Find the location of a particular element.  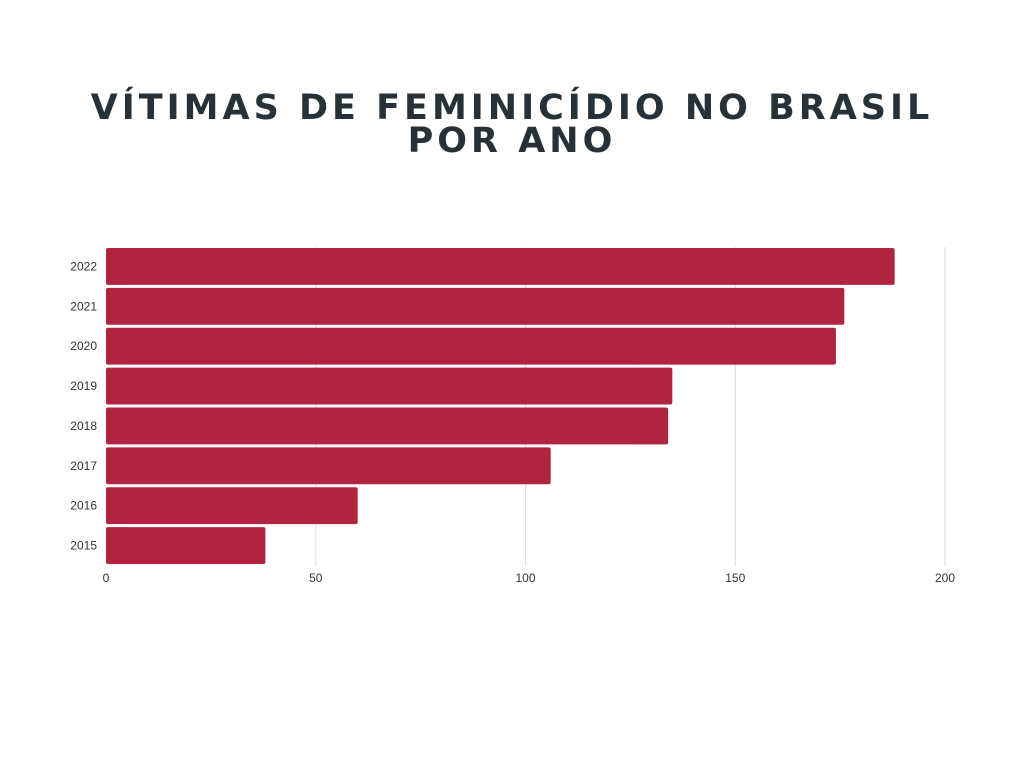

y-tick-label: 2017 is located at coordinates (83, 466).